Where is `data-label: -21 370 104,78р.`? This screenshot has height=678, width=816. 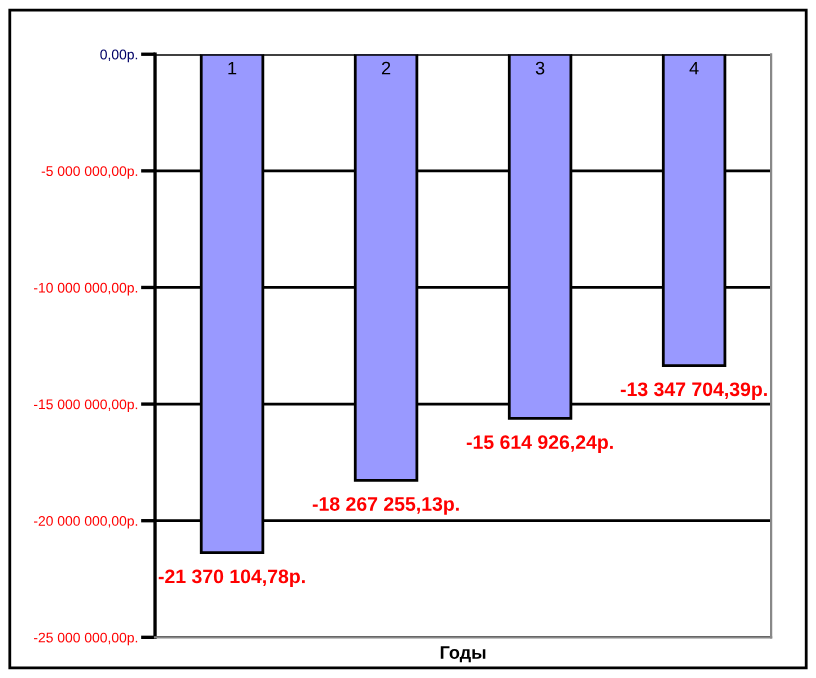
data-label: -21 370 104,78р. is located at coordinates (231, 578).